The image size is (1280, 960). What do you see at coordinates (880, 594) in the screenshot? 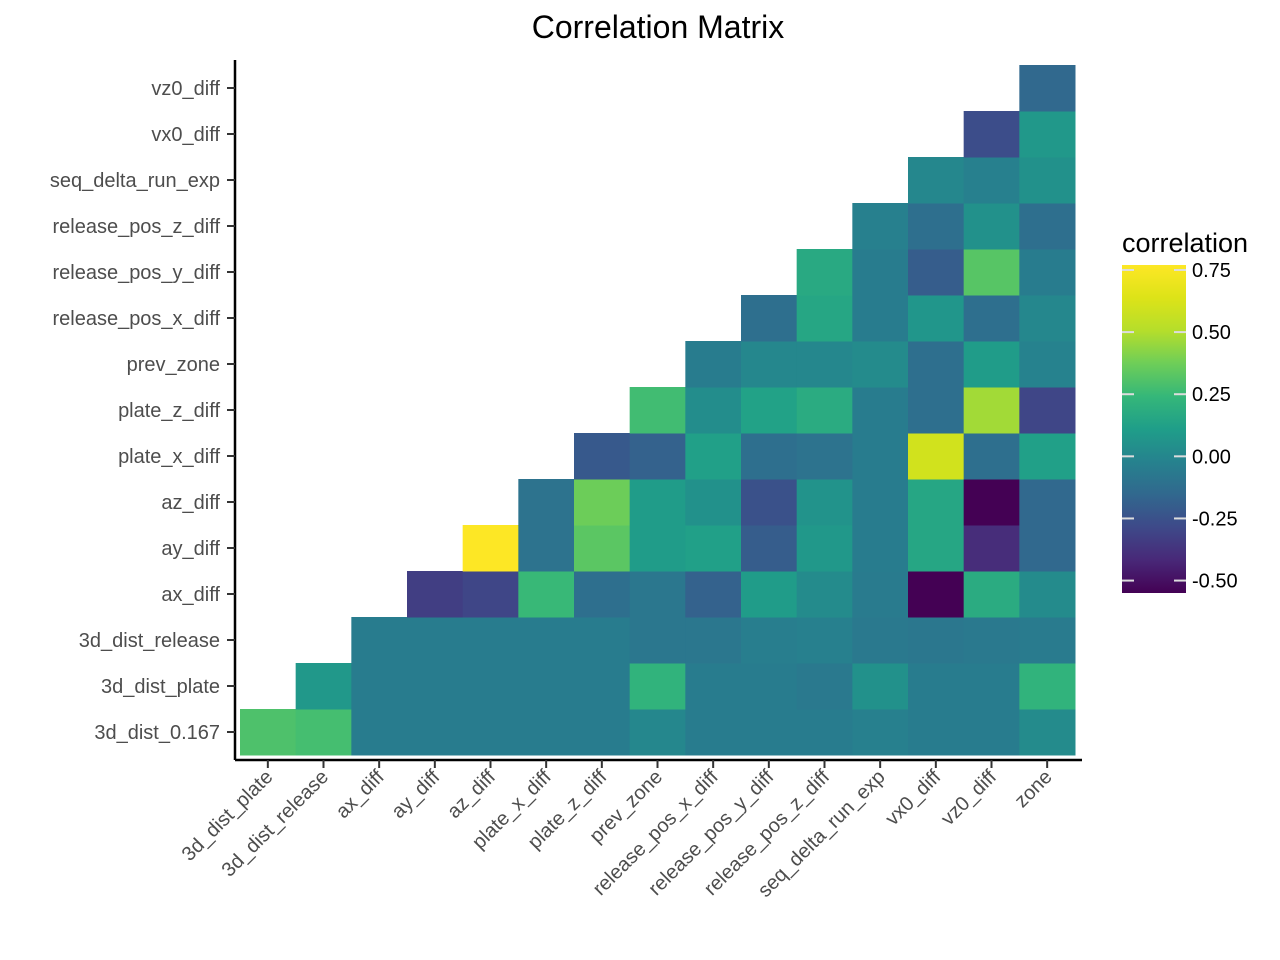
I see `heatmap-cell-ax-diff-seq-delta-run-exp` at bounding box center [880, 594].